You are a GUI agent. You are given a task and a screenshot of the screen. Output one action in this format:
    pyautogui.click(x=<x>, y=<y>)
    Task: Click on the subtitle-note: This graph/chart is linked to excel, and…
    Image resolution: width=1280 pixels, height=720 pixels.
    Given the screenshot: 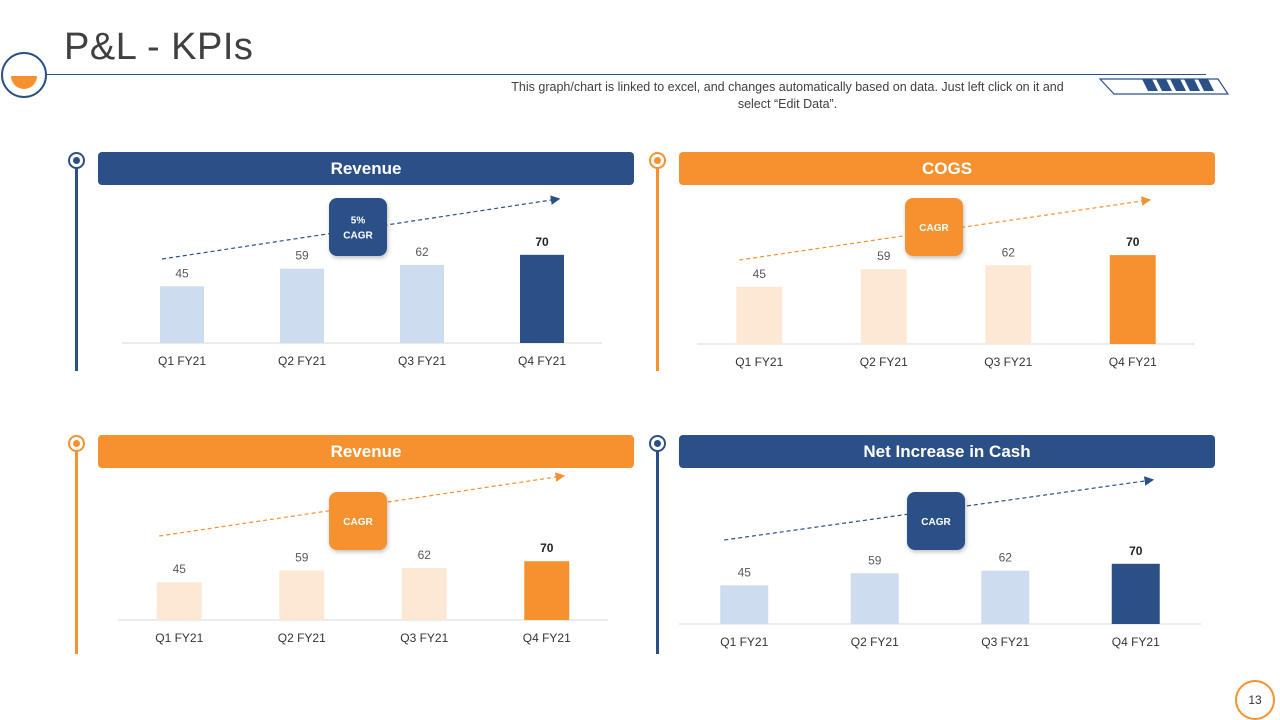 What is the action you would take?
    pyautogui.click(x=787, y=95)
    